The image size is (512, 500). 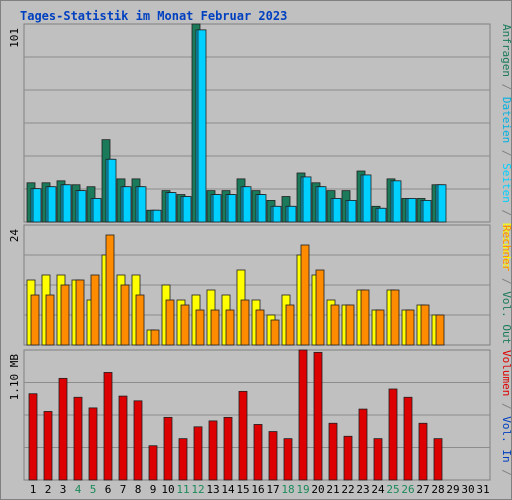 What do you see at coordinates (93, 489) in the screenshot?
I see `day-label-5: 5` at bounding box center [93, 489].